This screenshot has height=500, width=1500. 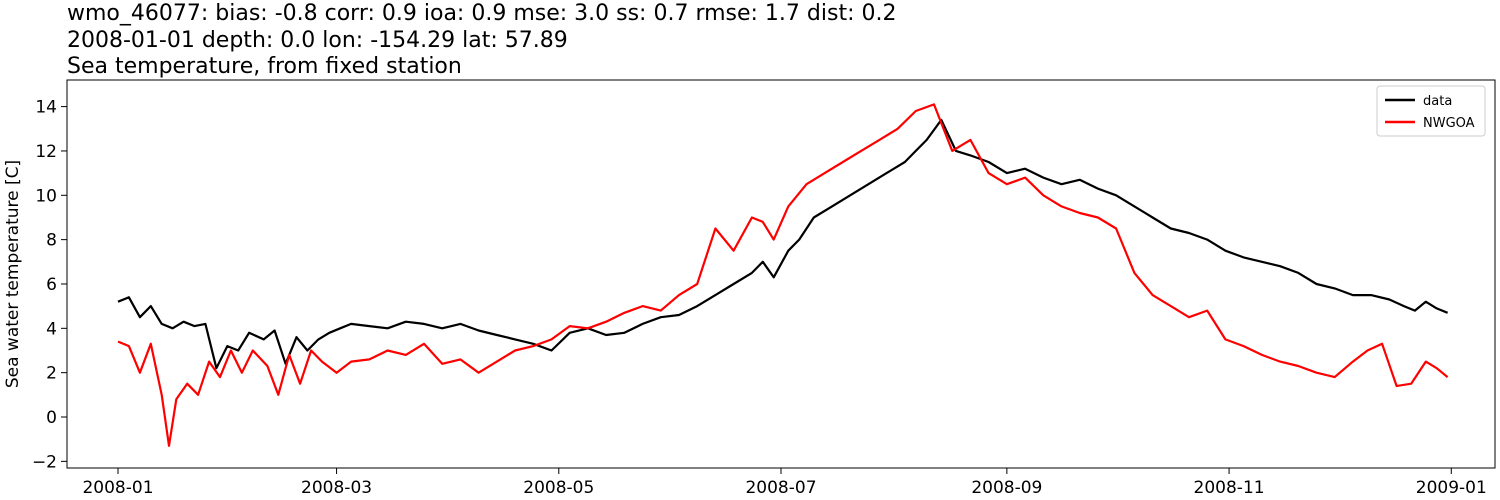 What do you see at coordinates (44, 462) in the screenshot?
I see `y-tick-label: −2` at bounding box center [44, 462].